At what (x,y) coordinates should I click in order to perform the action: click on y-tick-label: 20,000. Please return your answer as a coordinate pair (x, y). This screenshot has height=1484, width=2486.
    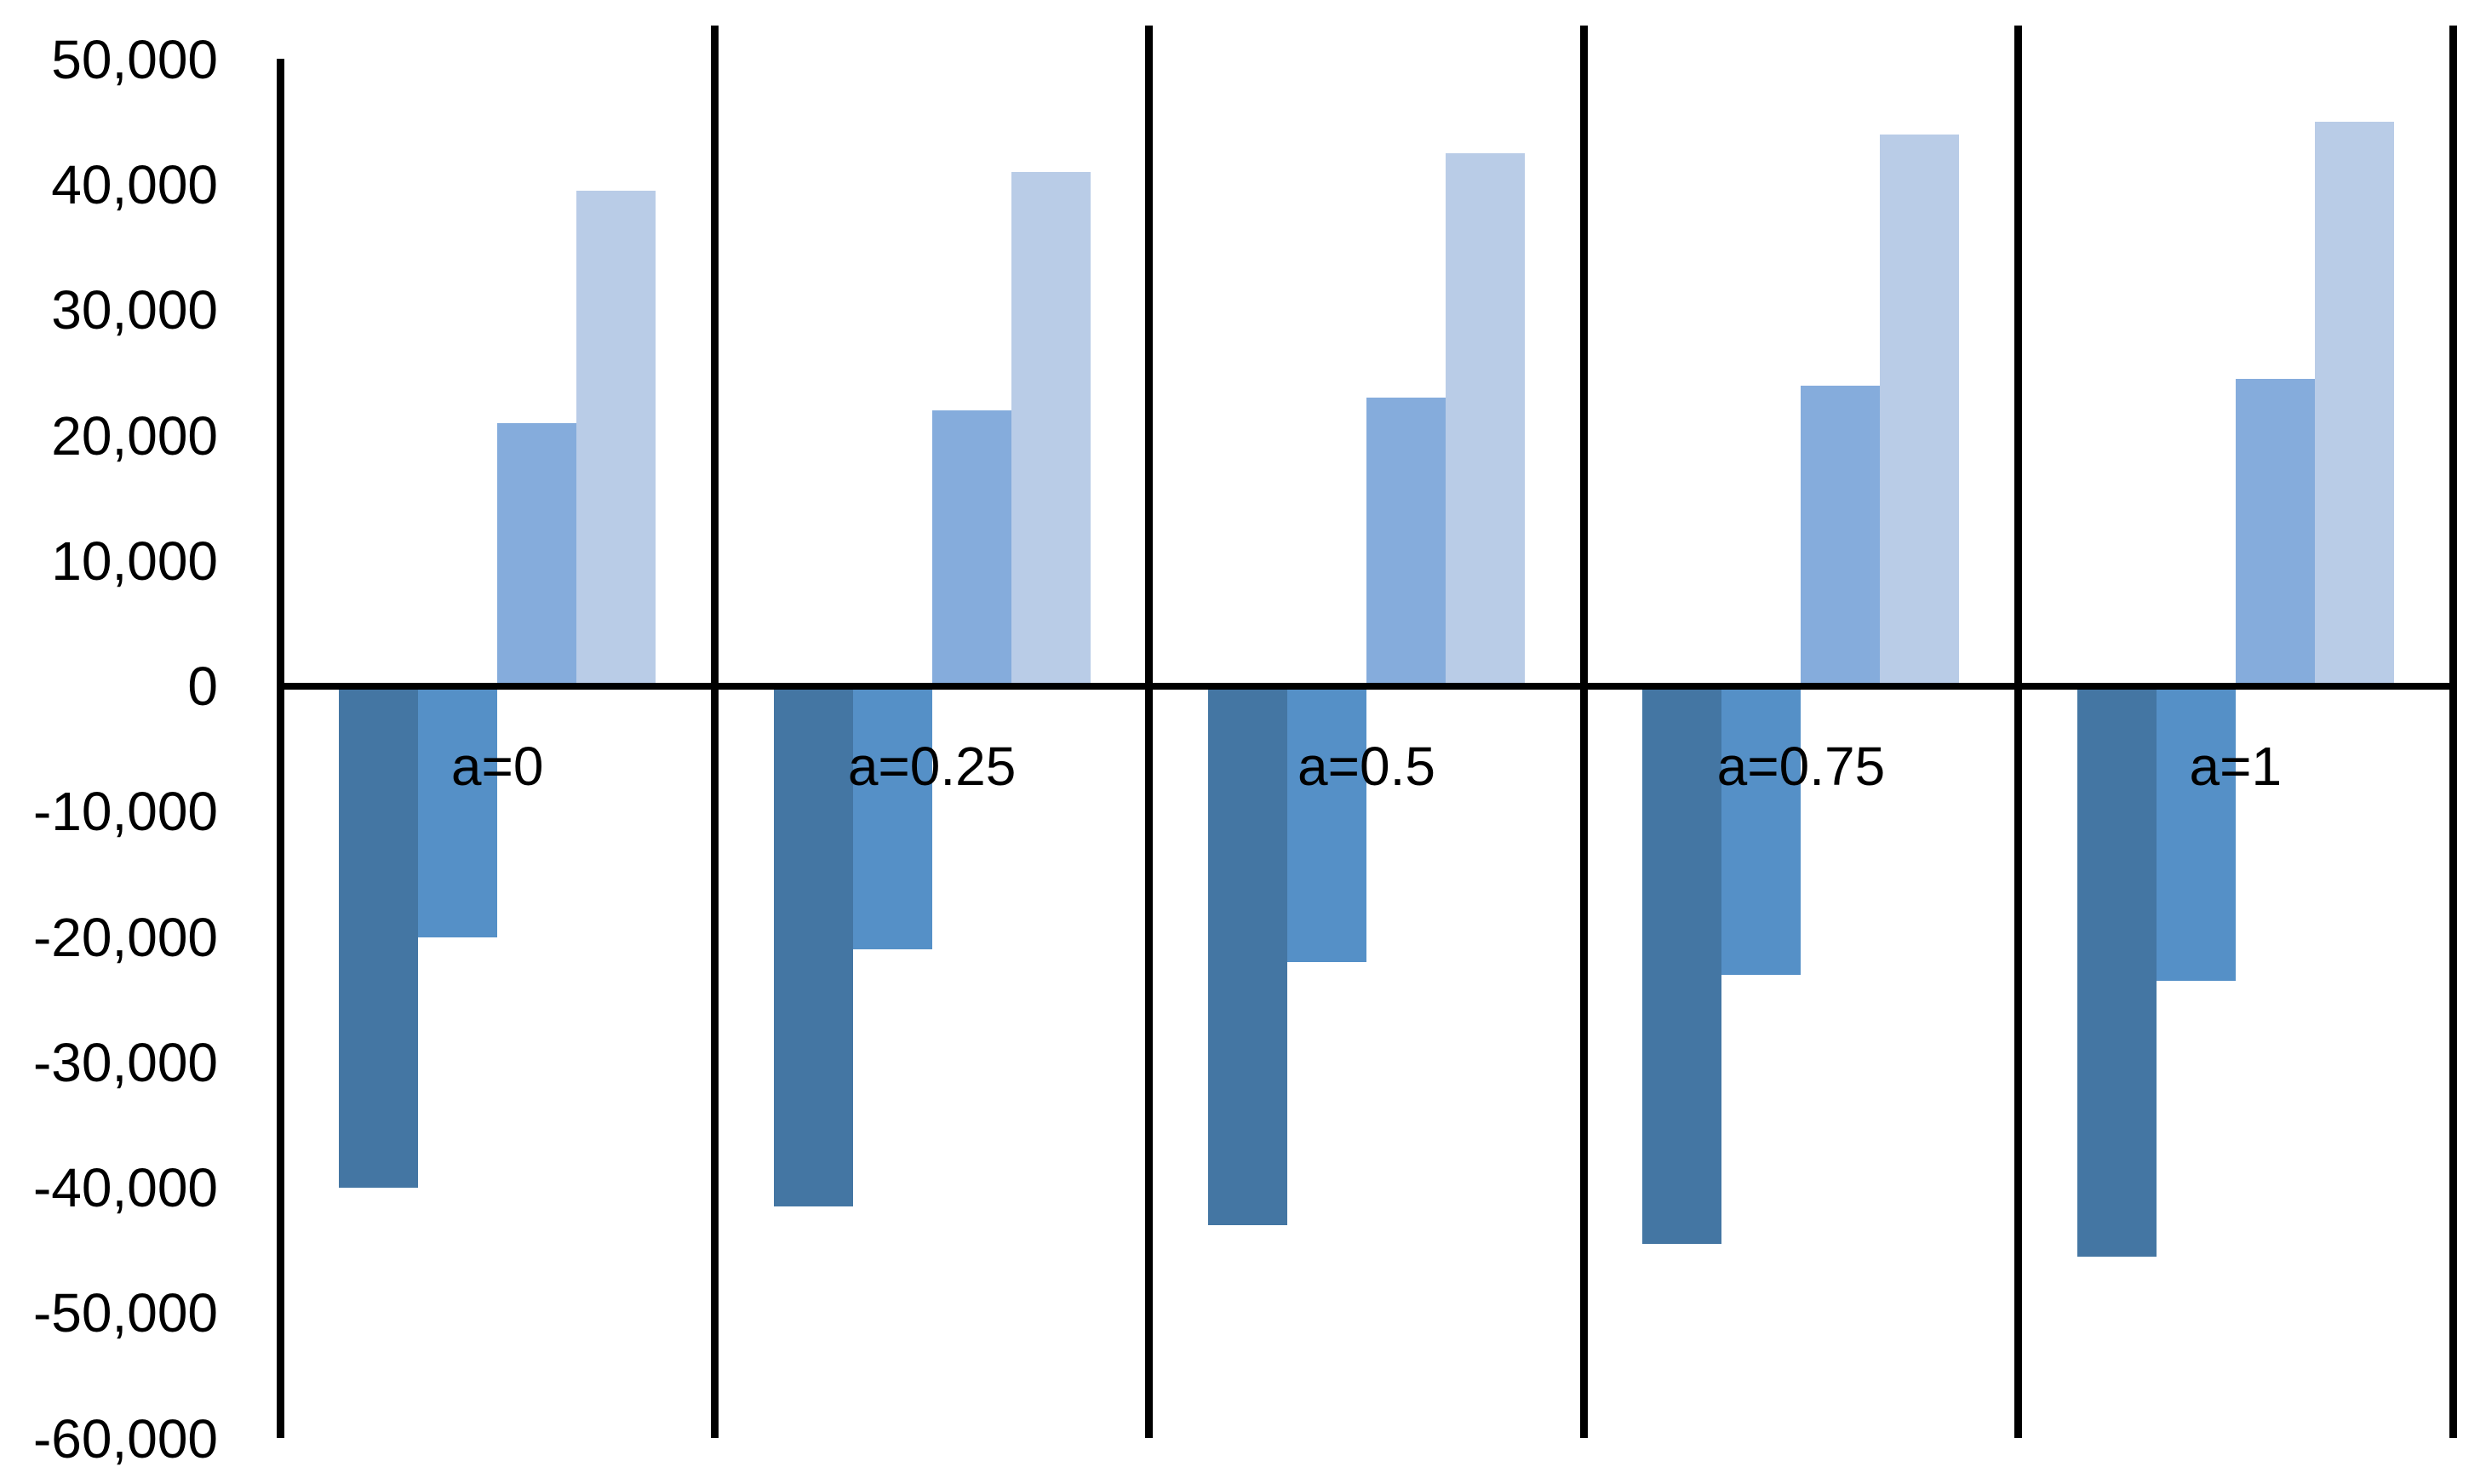
    Looking at the image, I should click on (134, 435).